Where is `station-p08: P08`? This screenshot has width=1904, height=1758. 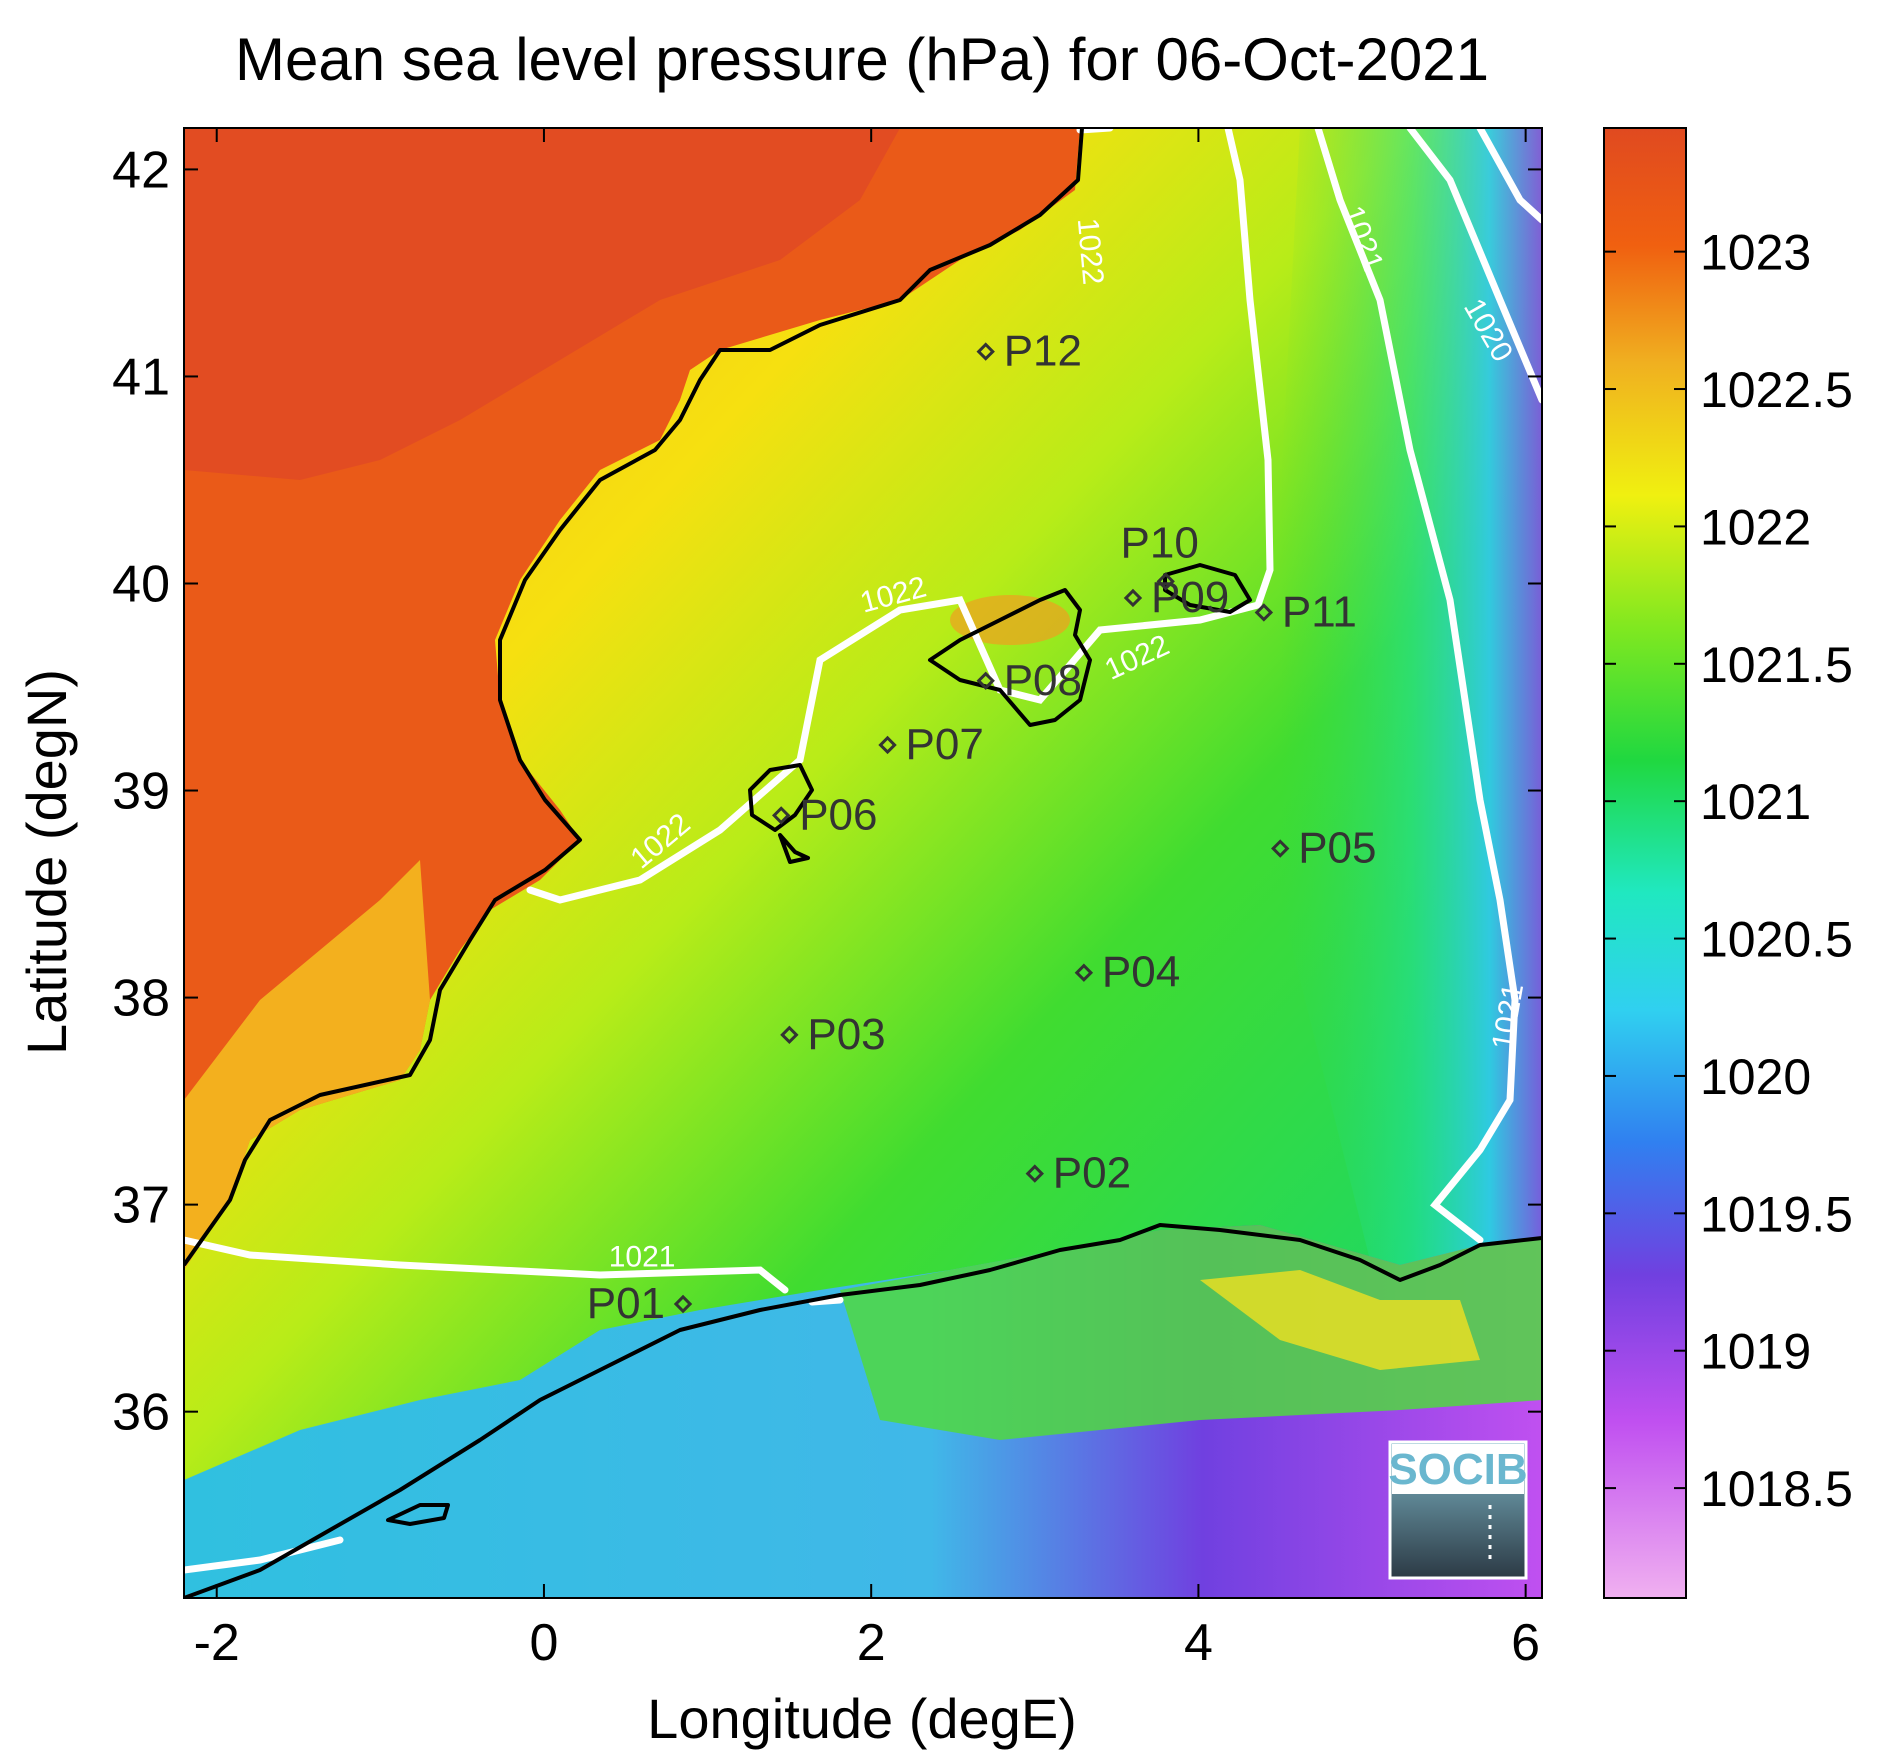 station-p08: P08 is located at coordinates (1029, 680).